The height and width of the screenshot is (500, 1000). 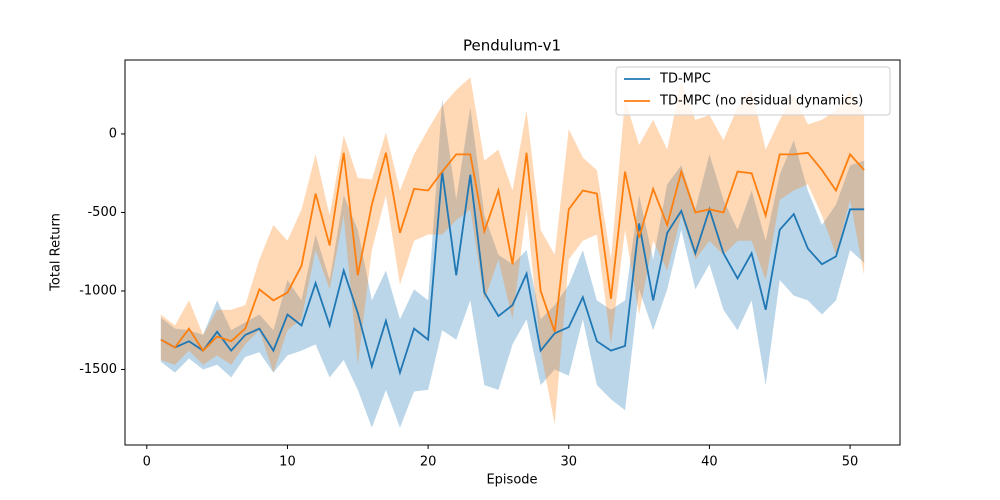 I want to click on legend: TD-MPC TD-MPC (no residual dynamics), so click(x=753, y=91).